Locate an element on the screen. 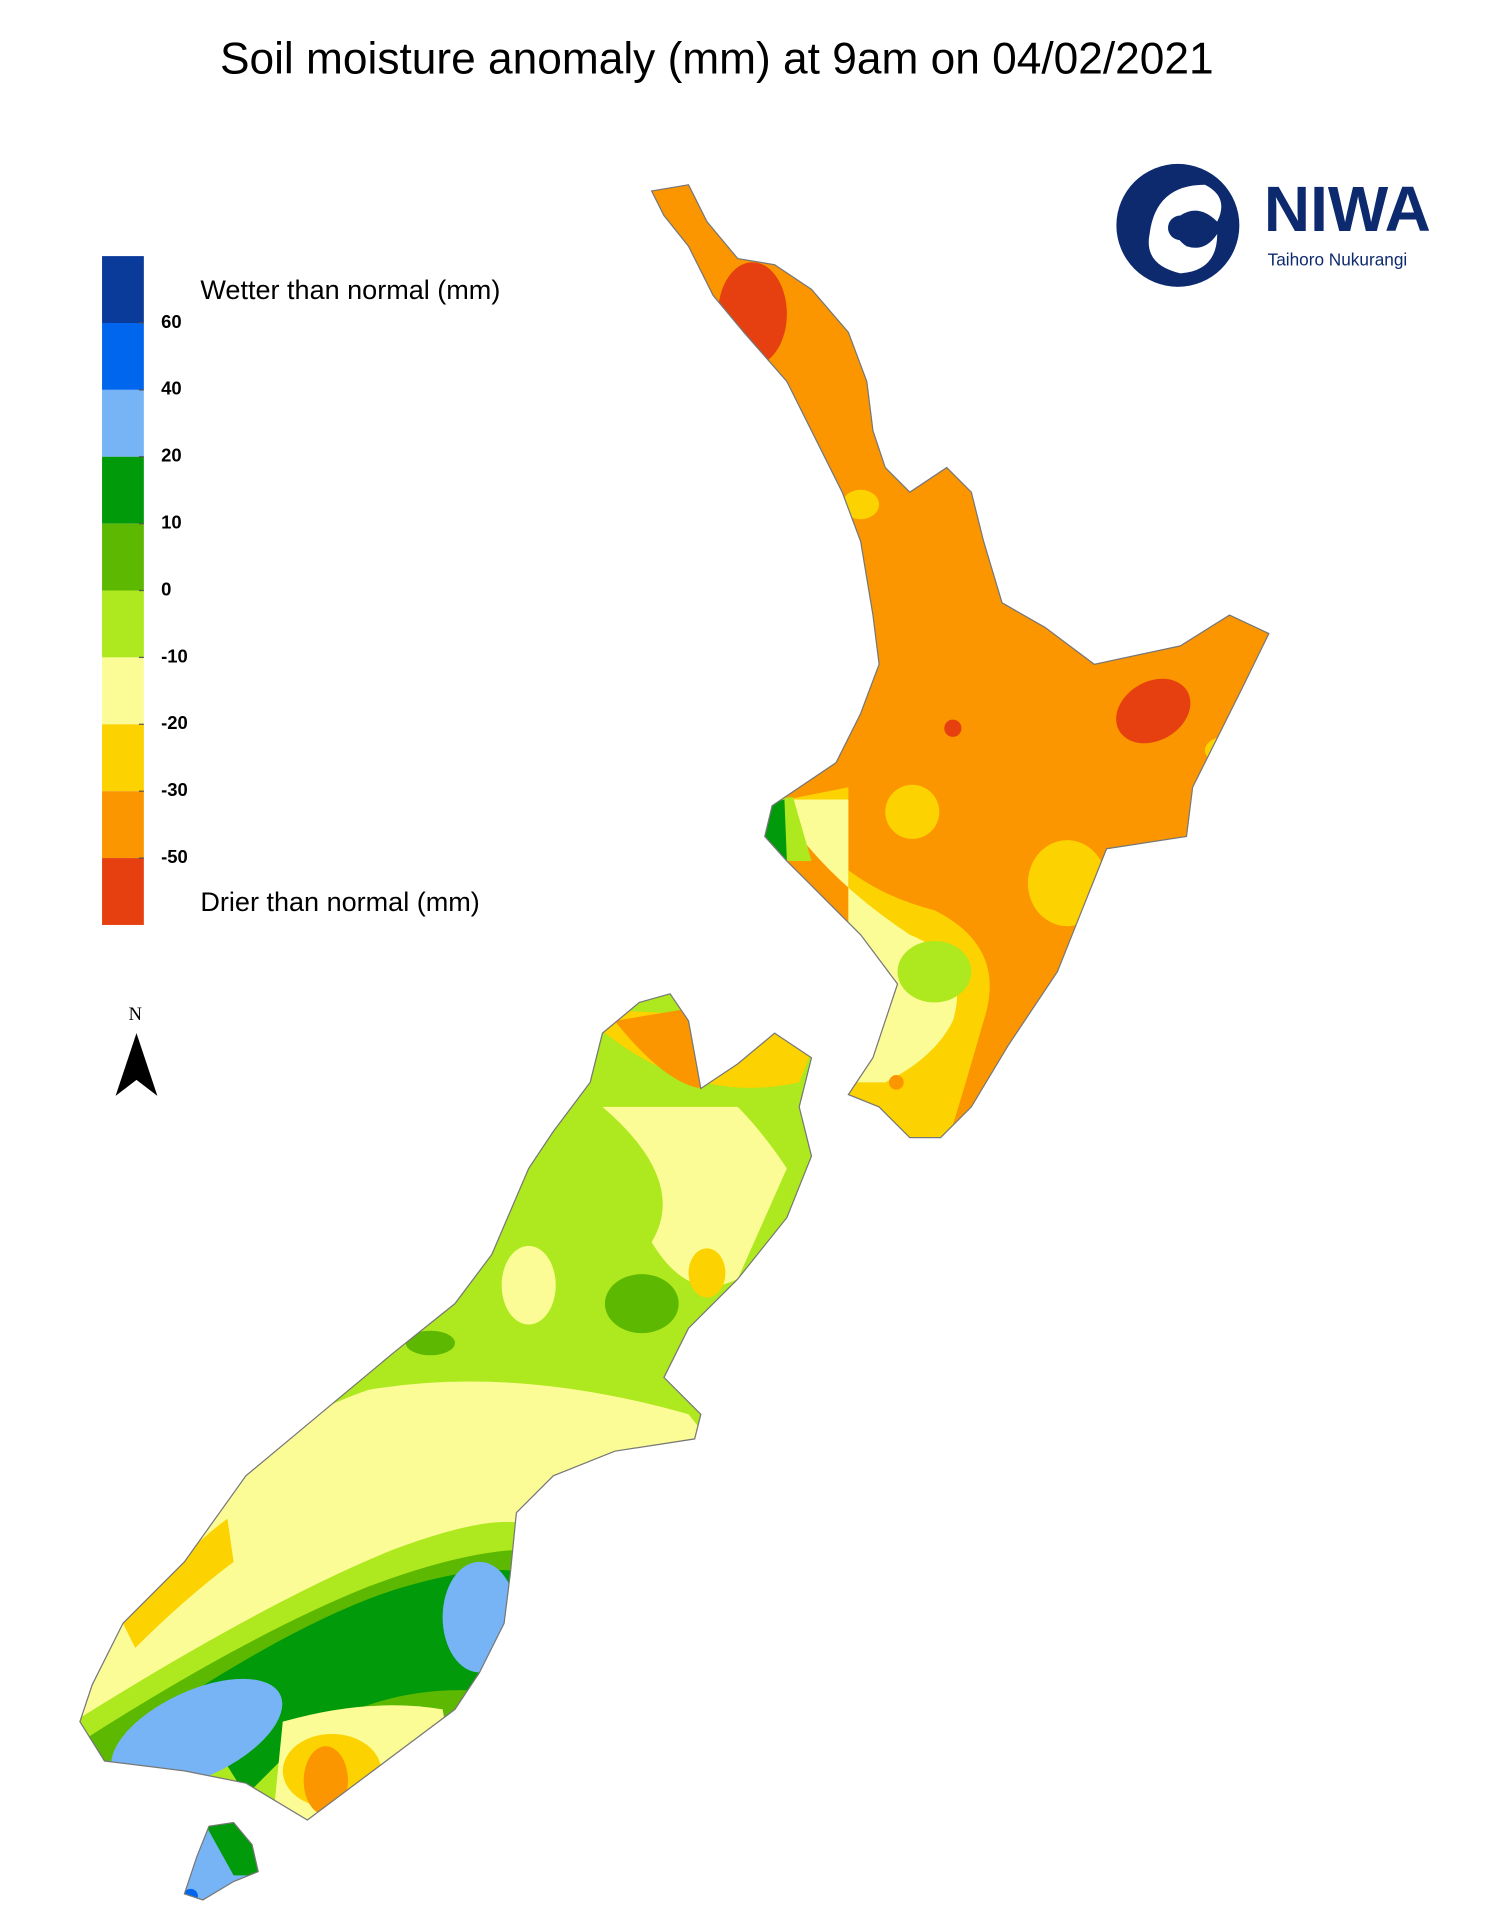 The width and height of the screenshot is (1500, 1920). legend-tick-label: -30 is located at coordinates (174, 789).